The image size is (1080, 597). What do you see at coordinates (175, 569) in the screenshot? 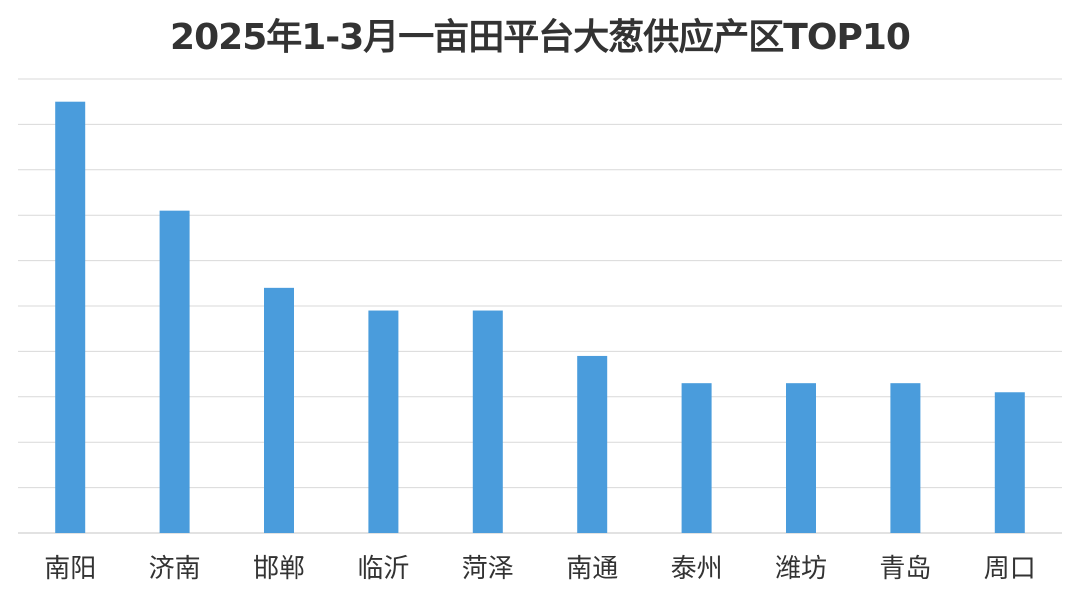
I see `x-tick-label: 济南` at bounding box center [175, 569].